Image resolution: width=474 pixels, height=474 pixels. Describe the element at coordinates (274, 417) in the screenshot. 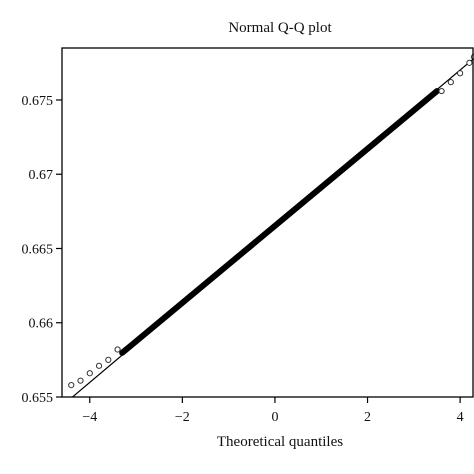

I see `x-tick-label: 0` at that location.